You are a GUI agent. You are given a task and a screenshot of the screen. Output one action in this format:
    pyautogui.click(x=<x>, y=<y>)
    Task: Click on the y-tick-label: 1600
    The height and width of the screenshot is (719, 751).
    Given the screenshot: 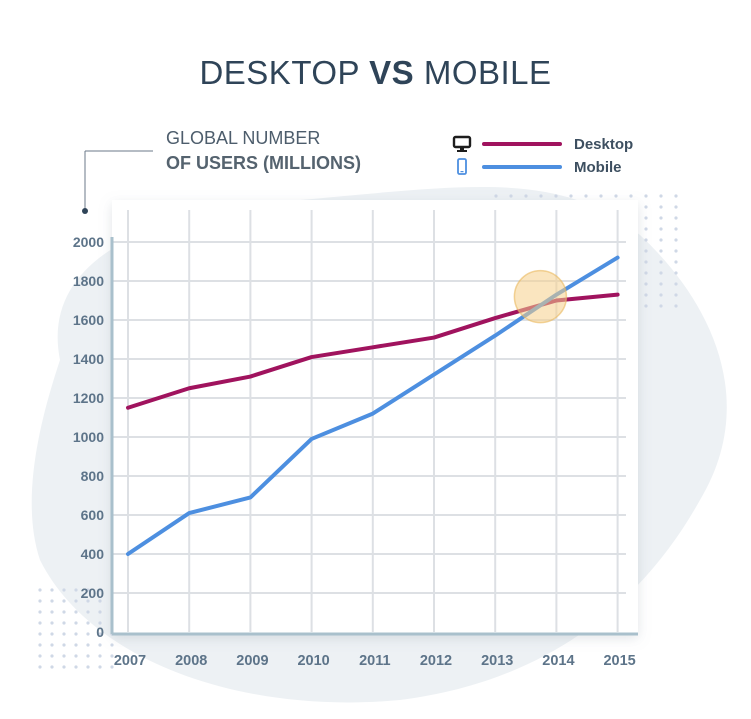 What is the action you would take?
    pyautogui.click(x=88, y=320)
    